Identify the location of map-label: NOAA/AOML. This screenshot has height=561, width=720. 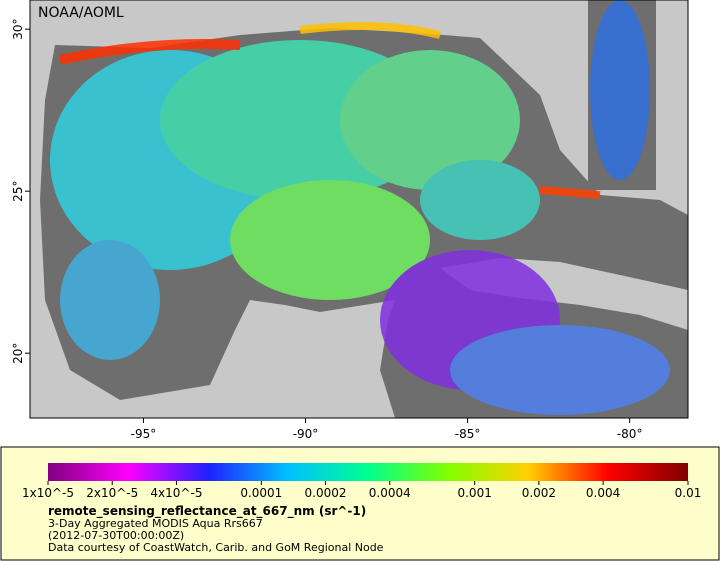
(81, 13).